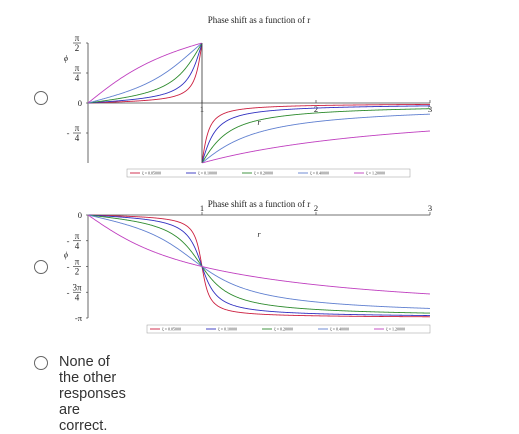  I want to click on y-tick-label: -3π4, so click(74, 292).